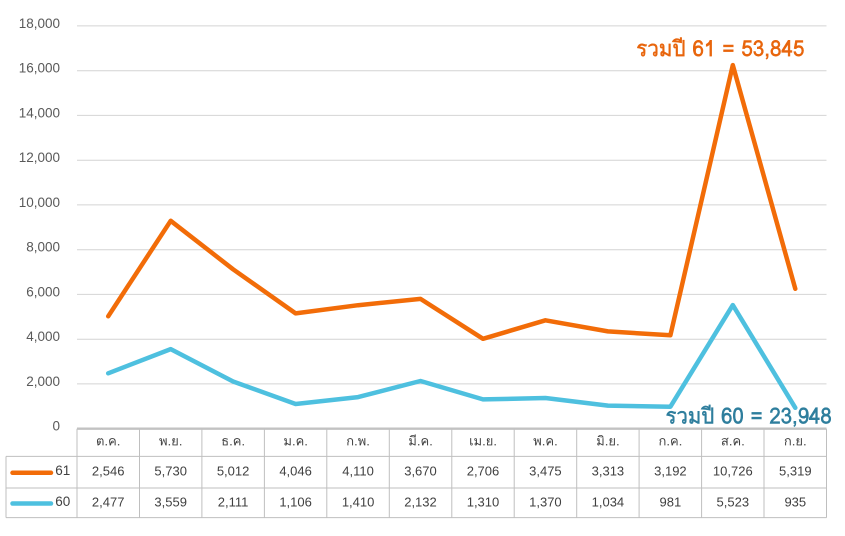 This screenshot has width=845, height=536. Describe the element at coordinates (420, 470) in the screenshot. I see `svg-text: 3,670` at that location.